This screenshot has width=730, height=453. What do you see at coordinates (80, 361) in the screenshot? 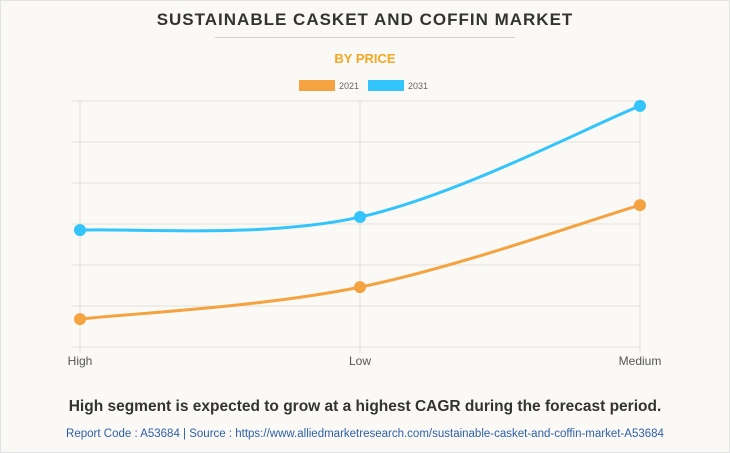
I see `x-tick-label-high: High` at bounding box center [80, 361].